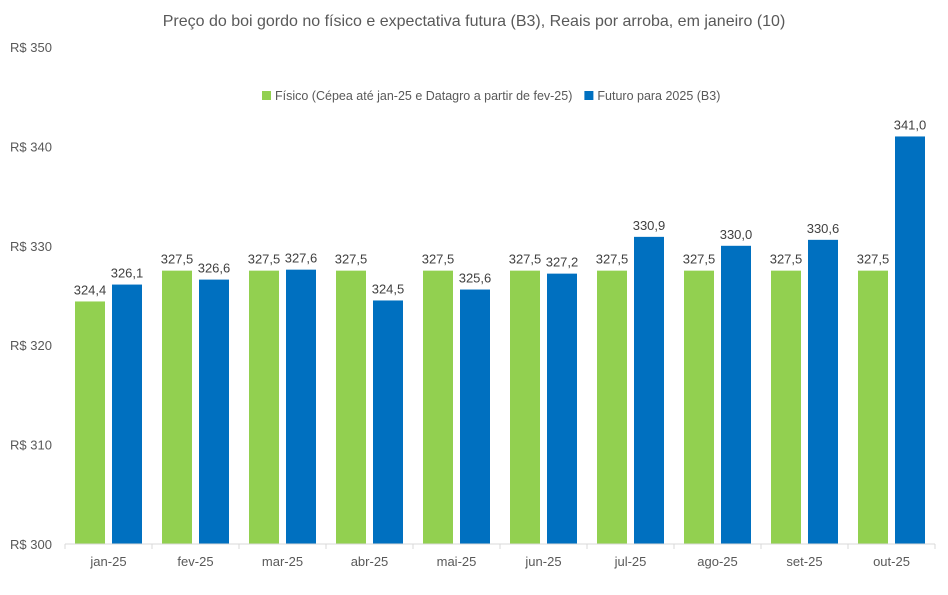 This screenshot has width=948, height=595. Describe the element at coordinates (127, 273) in the screenshot. I see `data-label: 326,1` at that location.